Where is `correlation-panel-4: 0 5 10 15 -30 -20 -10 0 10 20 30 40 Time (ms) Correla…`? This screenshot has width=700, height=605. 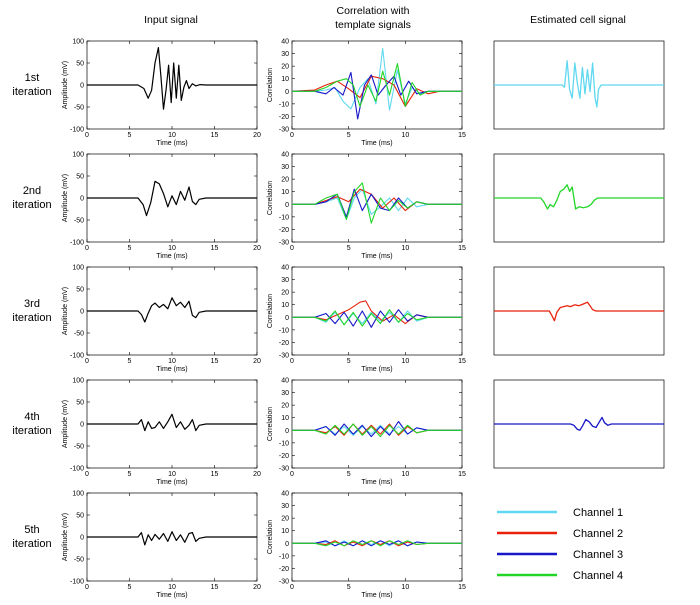
correlation-panel-4: 0 5 10 15 -30 -20 -10 0 10 20 30 40 Time (ms) Correla… is located at coordinates (366, 432).